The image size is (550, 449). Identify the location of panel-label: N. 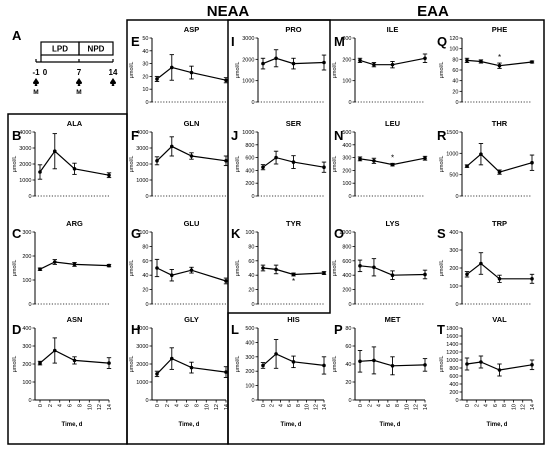
(338, 135).